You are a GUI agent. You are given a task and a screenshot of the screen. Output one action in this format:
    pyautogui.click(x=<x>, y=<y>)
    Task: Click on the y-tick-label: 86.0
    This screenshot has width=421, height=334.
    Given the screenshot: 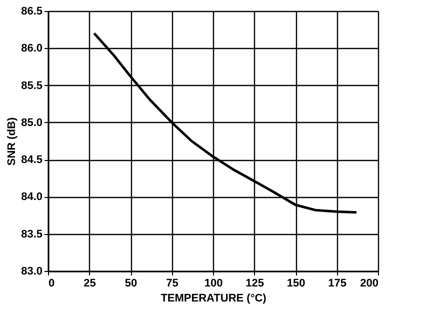 What is the action you would take?
    pyautogui.click(x=31, y=48)
    